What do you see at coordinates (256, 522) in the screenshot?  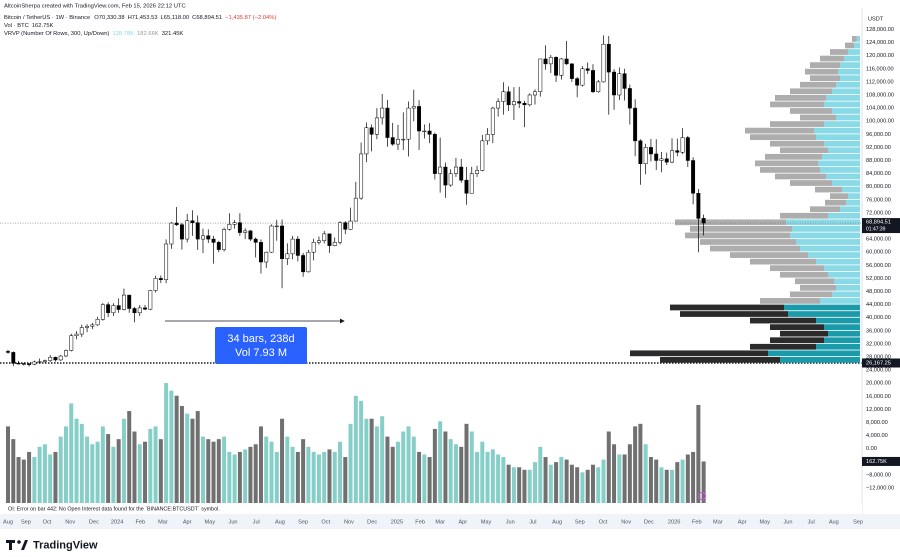 I see `x-tick-label: Jul` at bounding box center [256, 522].